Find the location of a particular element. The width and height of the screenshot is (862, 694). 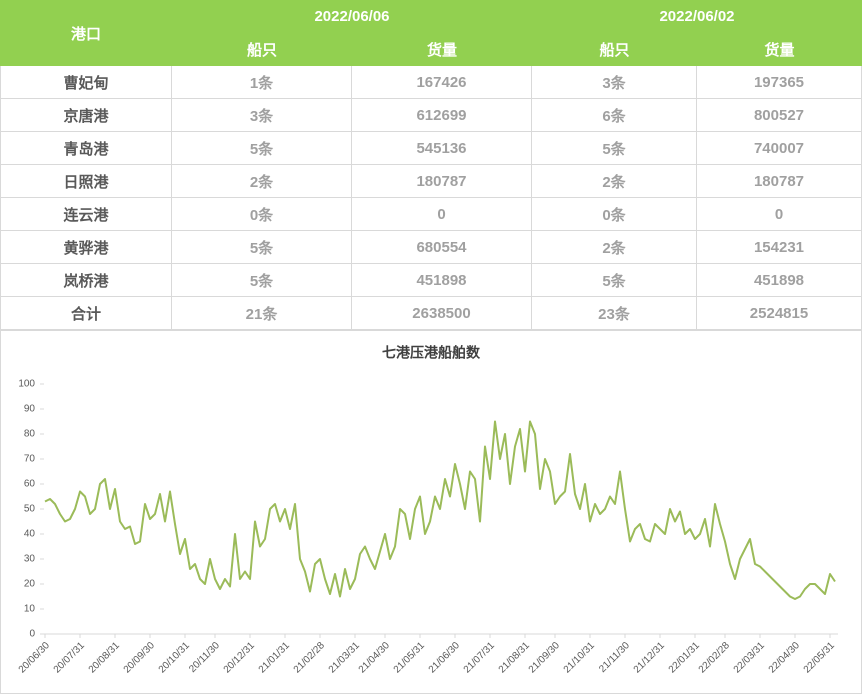

y-tick-label: 100 is located at coordinates (26, 384).